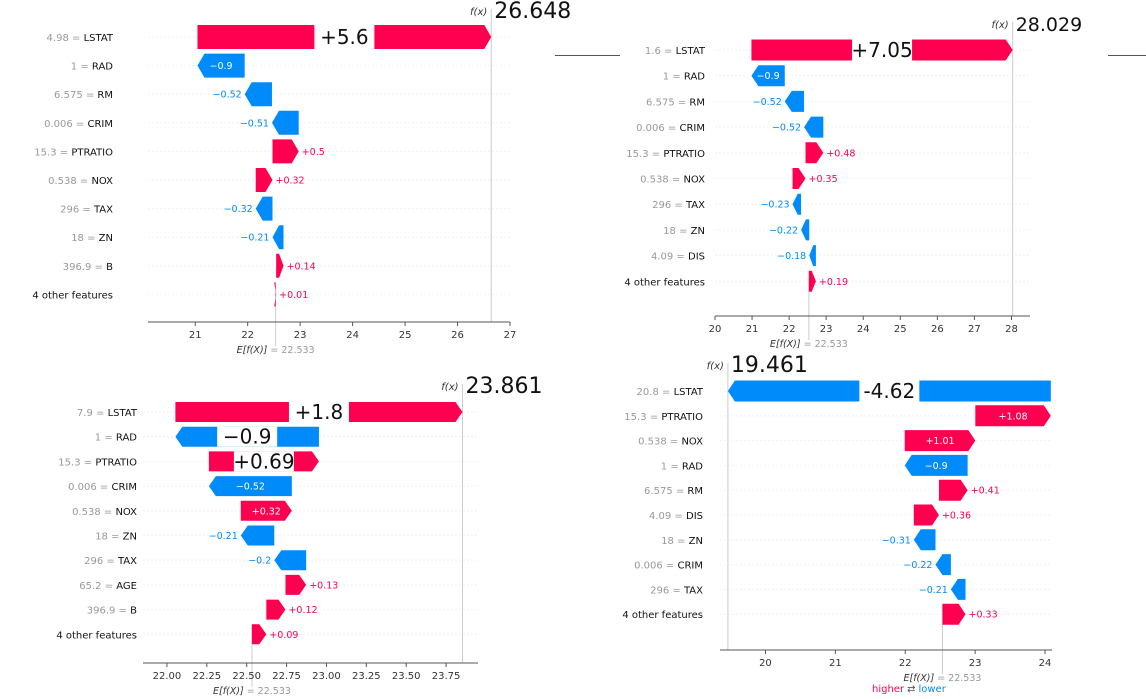 Image resolution: width=1146 pixels, height=699 pixels. What do you see at coordinates (905, 663) in the screenshot?
I see `x-tick-label: 22` at bounding box center [905, 663].